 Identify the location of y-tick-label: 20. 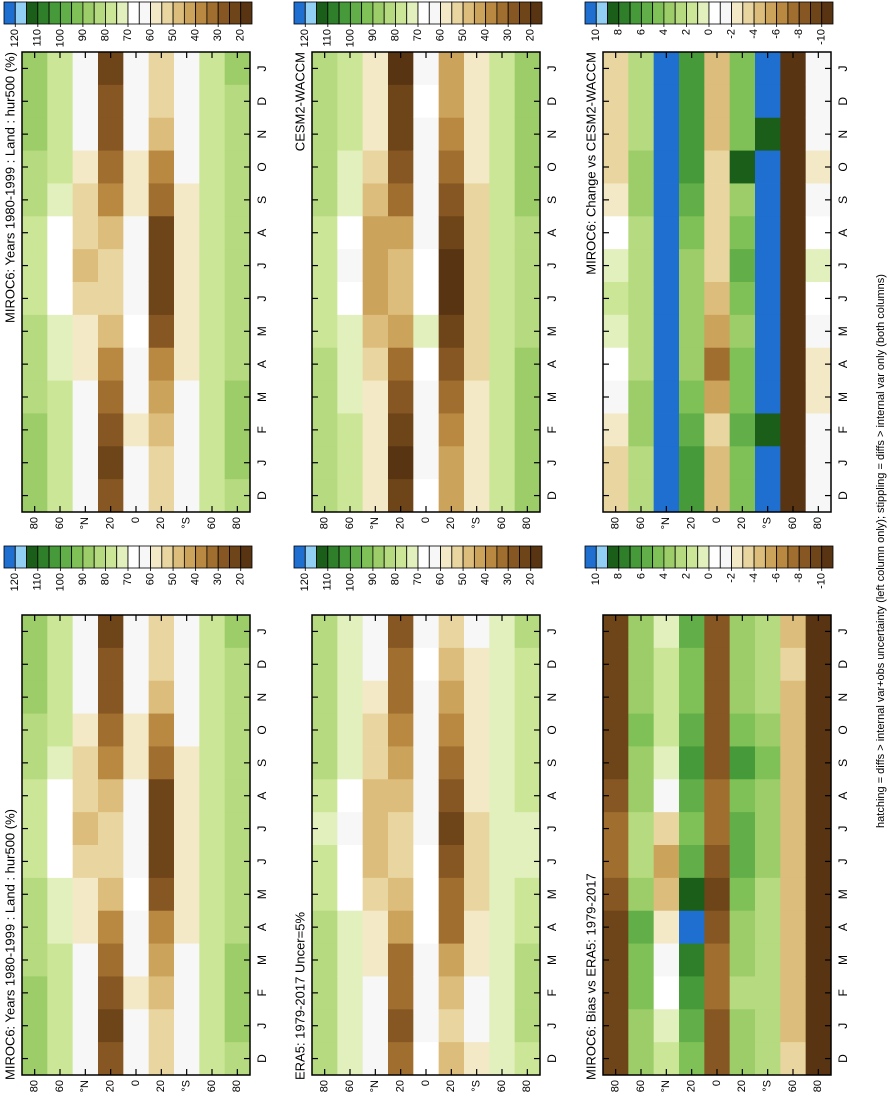
(742, 1086).